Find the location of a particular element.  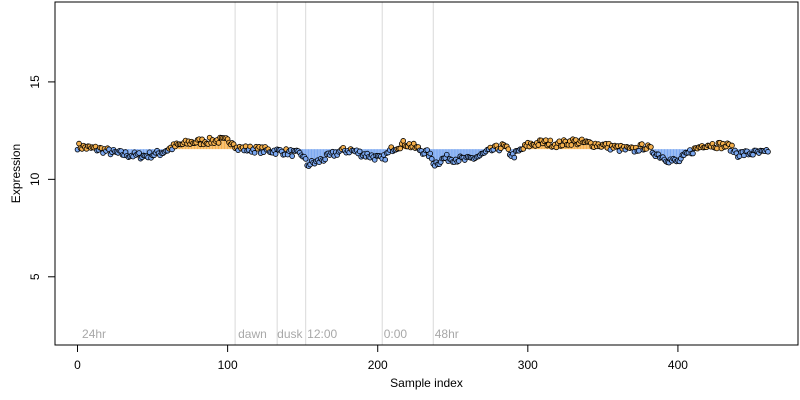

y-tick-label: 5 is located at coordinates (35, 276).